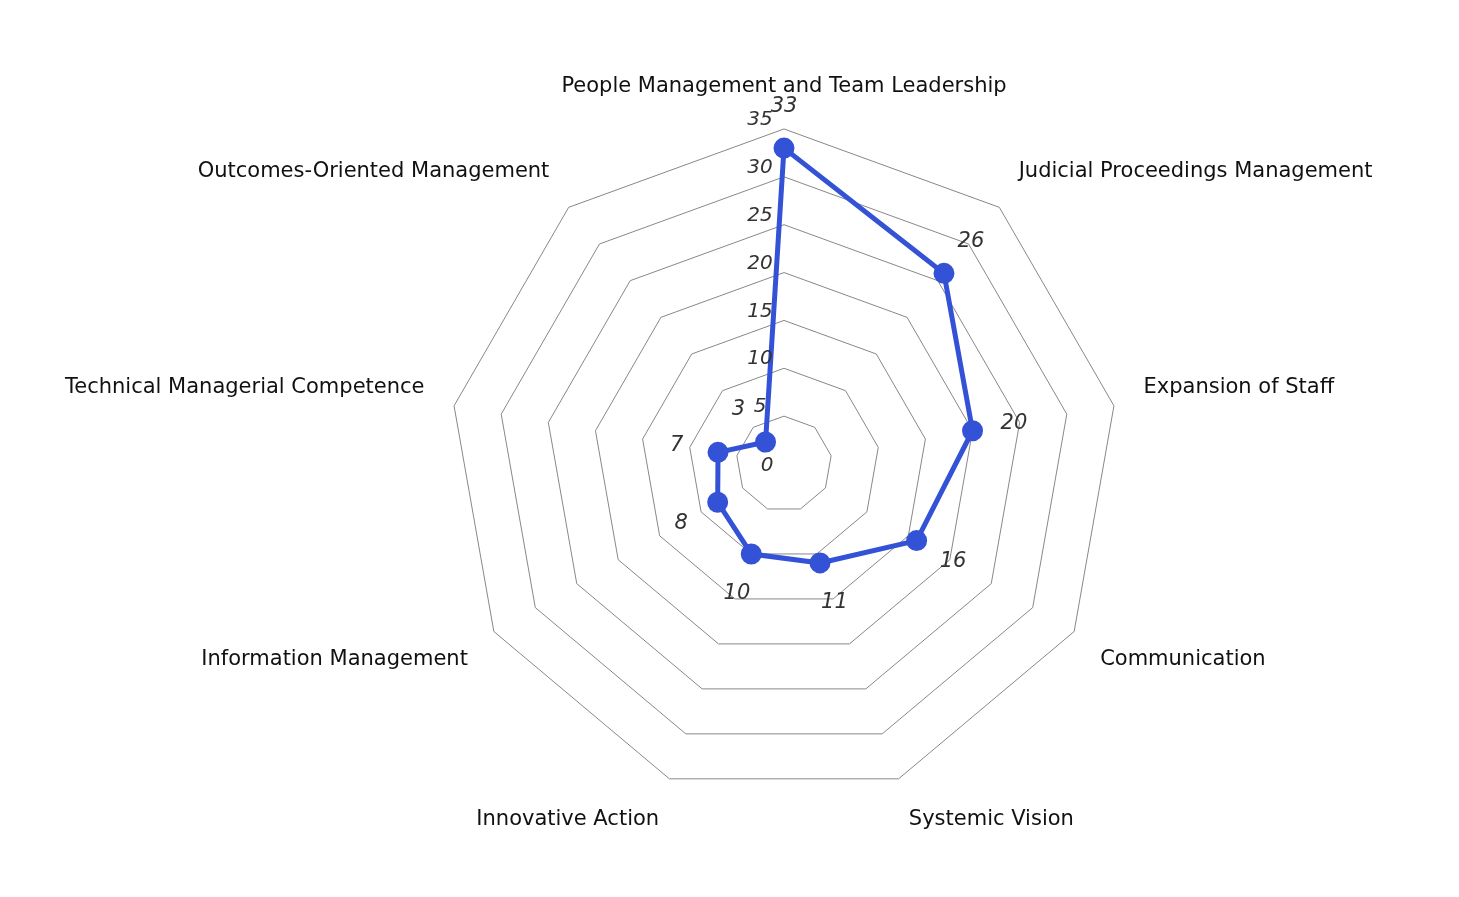  What do you see at coordinates (760, 166) in the screenshot?
I see `y-tick-label: 30` at bounding box center [760, 166].